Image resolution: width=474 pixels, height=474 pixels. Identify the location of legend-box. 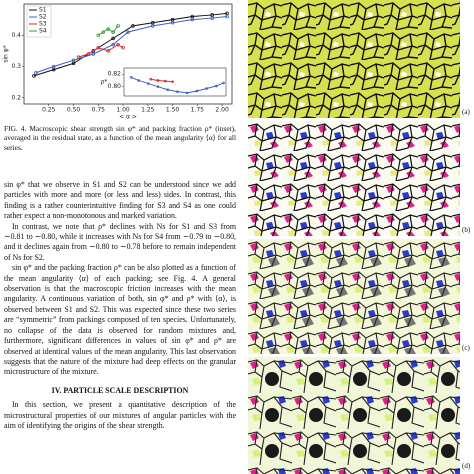
(39, 21).